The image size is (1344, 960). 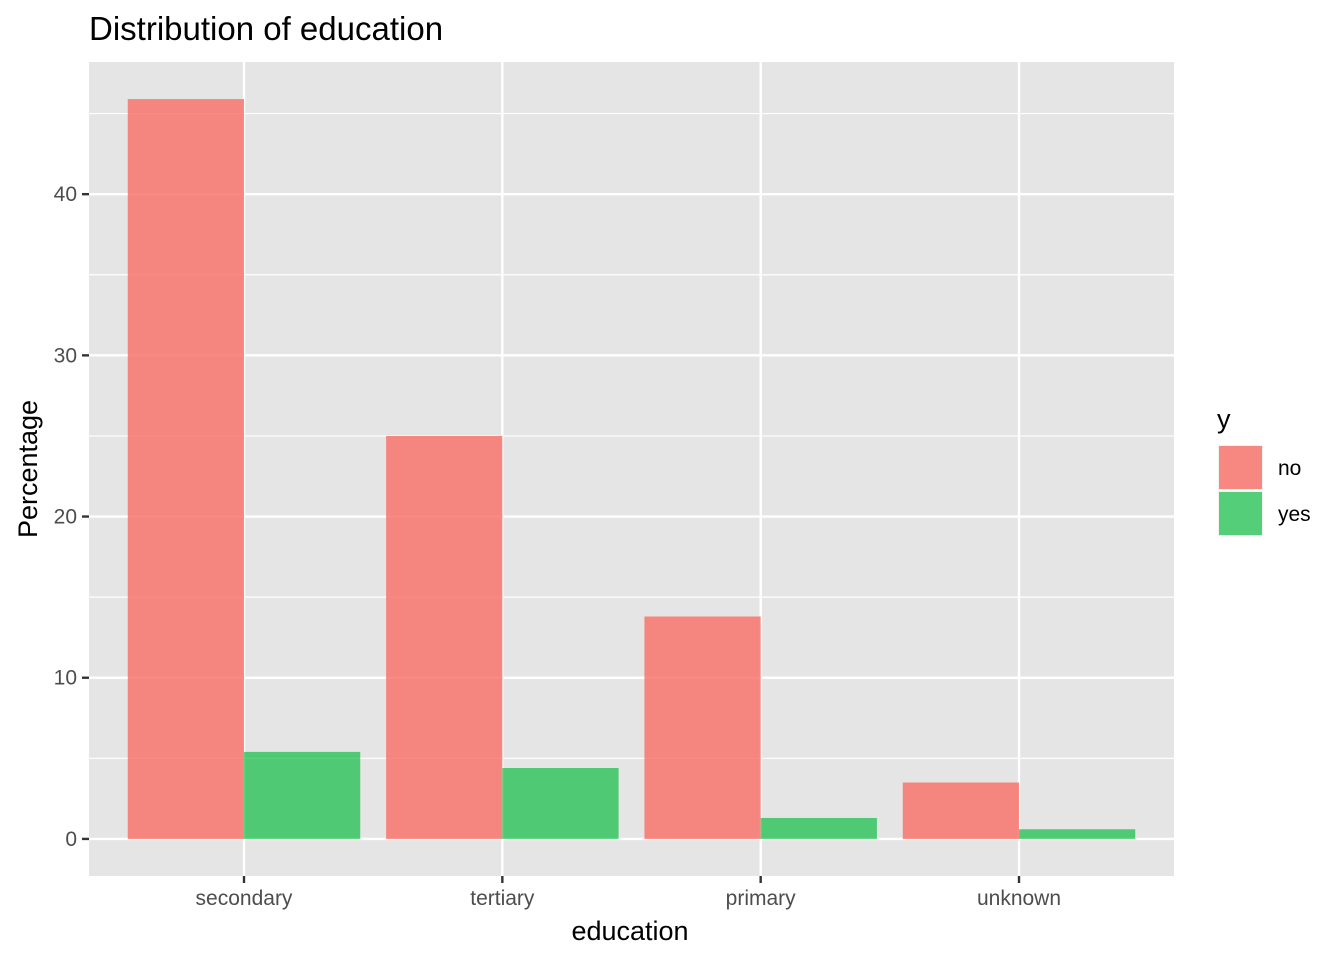 I want to click on x-tick-label-tertiary: tertiary, so click(x=502, y=898).